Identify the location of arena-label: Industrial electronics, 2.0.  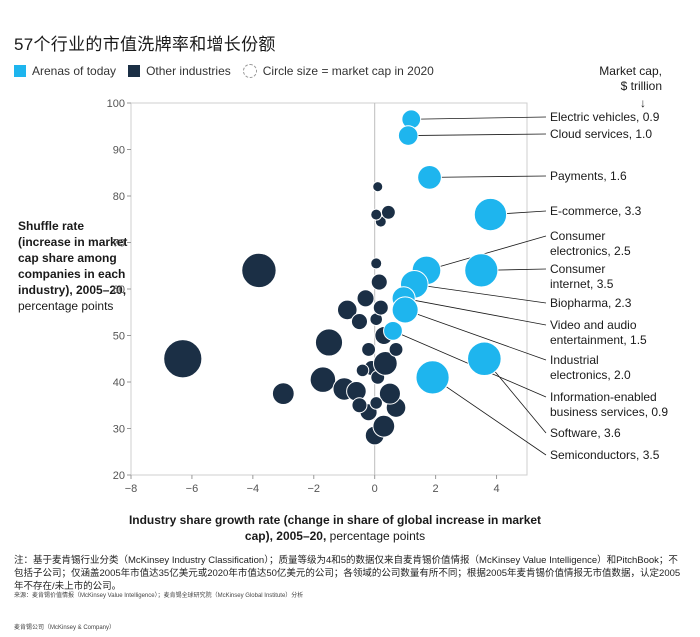
(590, 367).